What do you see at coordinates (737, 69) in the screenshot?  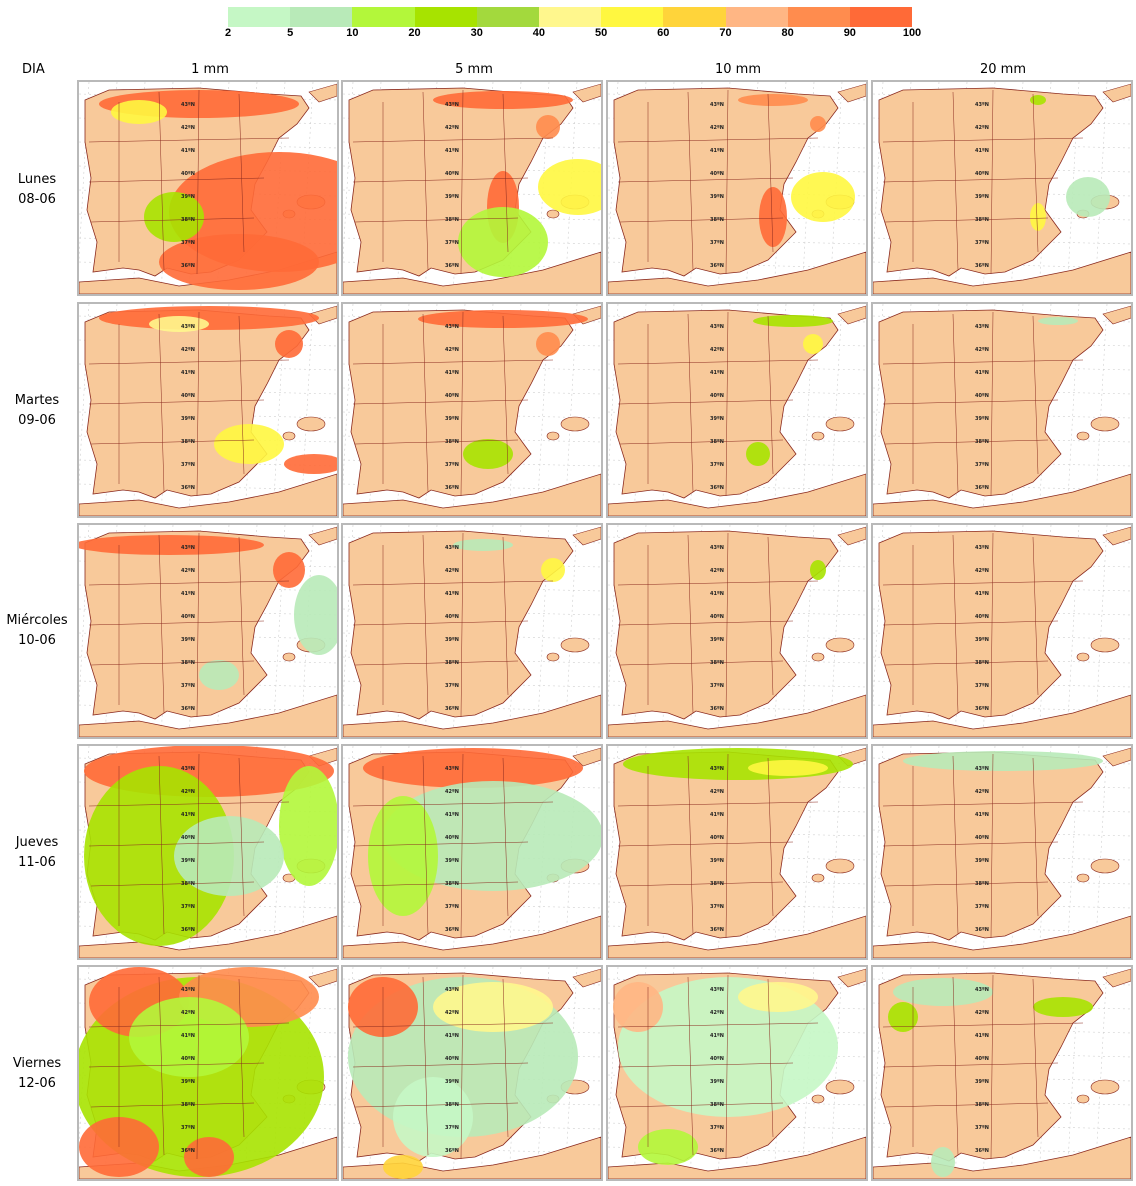 I see `column-header-10mm: 10 mm` at bounding box center [737, 69].